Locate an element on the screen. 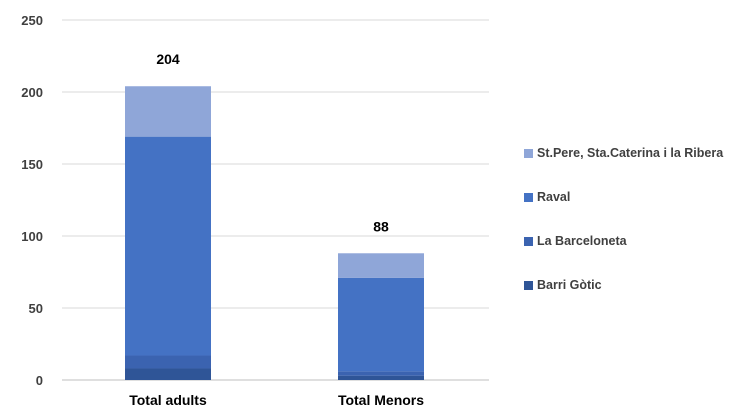  legend-item: St.Pere, Sta.Caterina i la Ribera is located at coordinates (623, 153).